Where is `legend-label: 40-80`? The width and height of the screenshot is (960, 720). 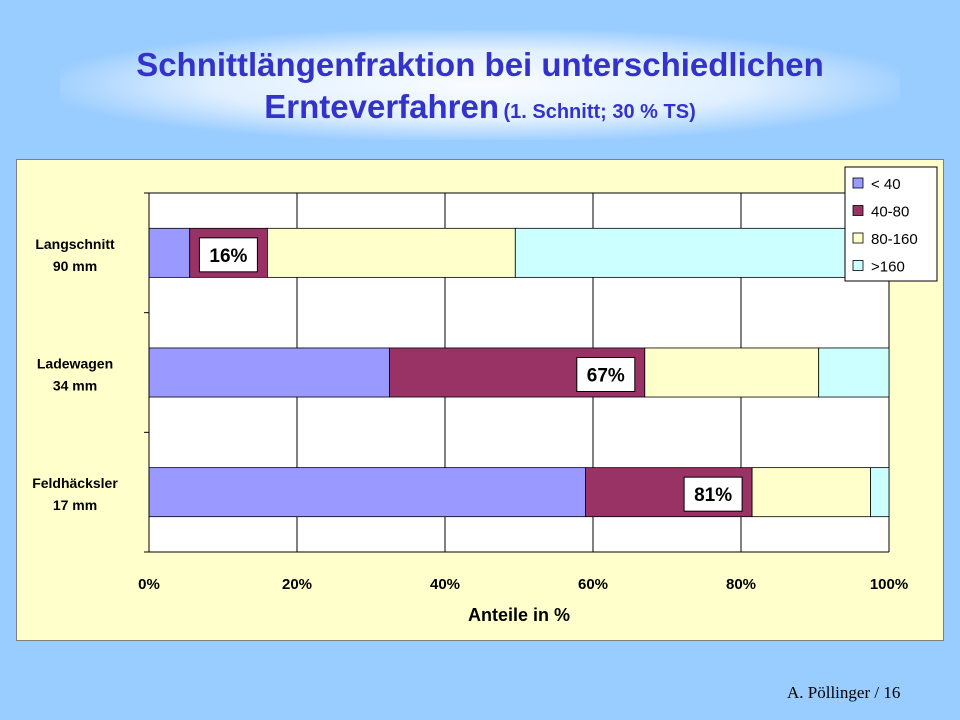
legend-label: 40-80 is located at coordinates (890, 212).